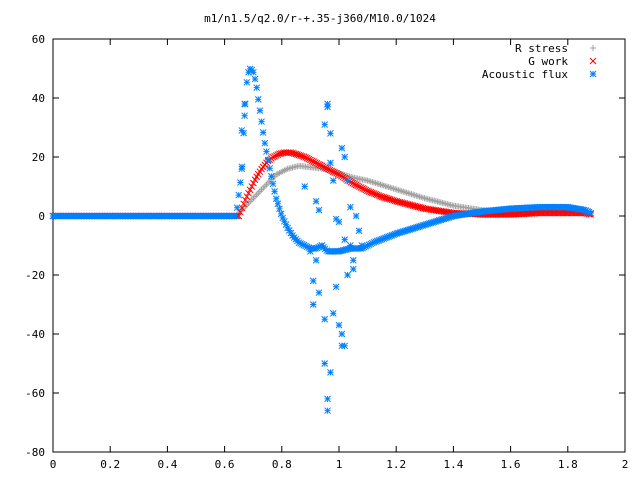 Image resolution: width=640 pixels, height=480 pixels. I want to click on x-tick-label: 0, so click(53, 464).